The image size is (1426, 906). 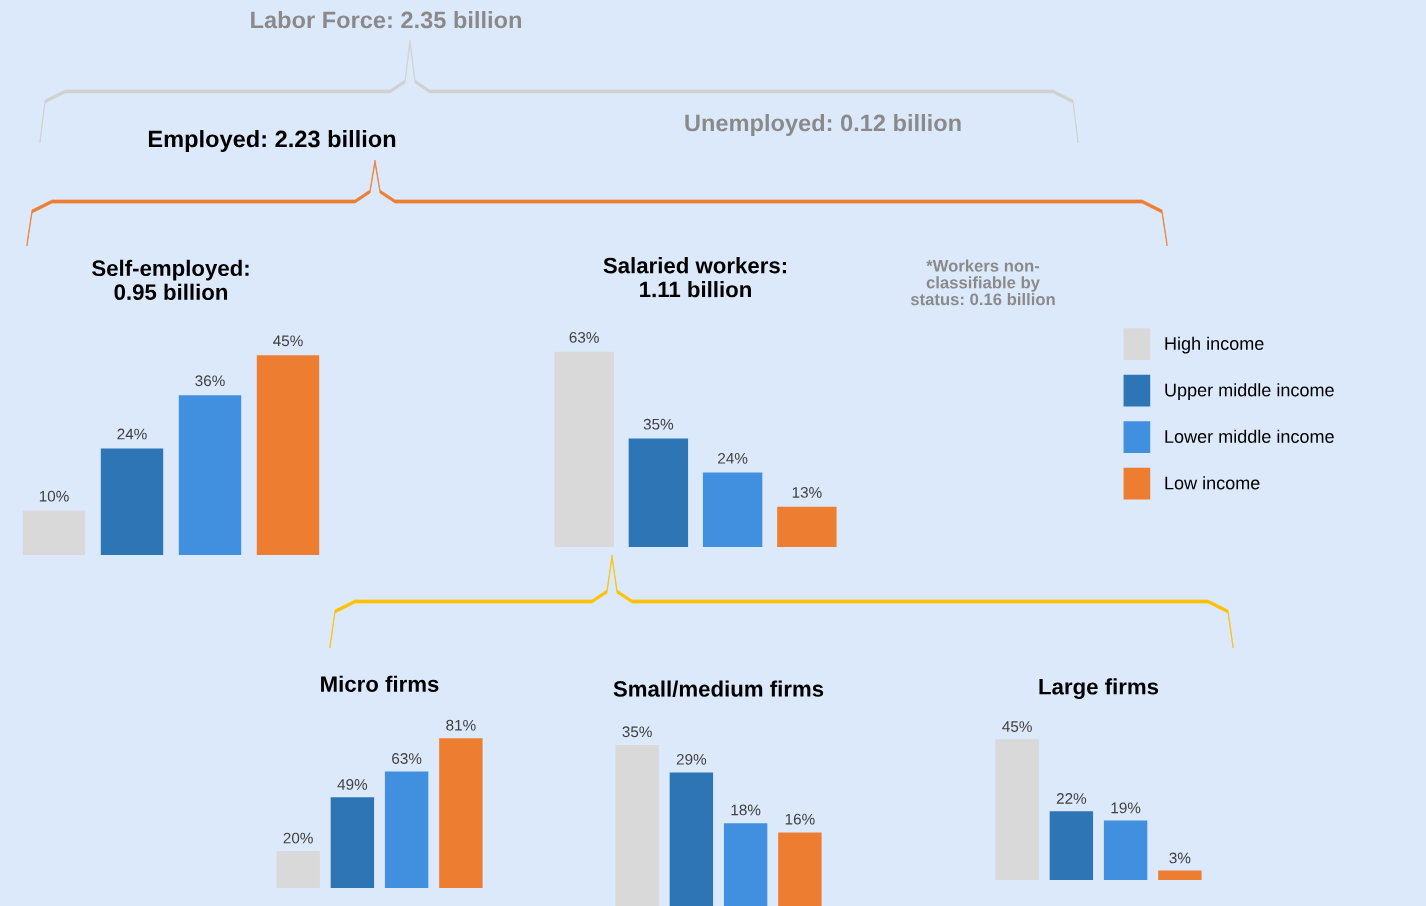 I want to click on data-label: 81%, so click(x=461, y=725).